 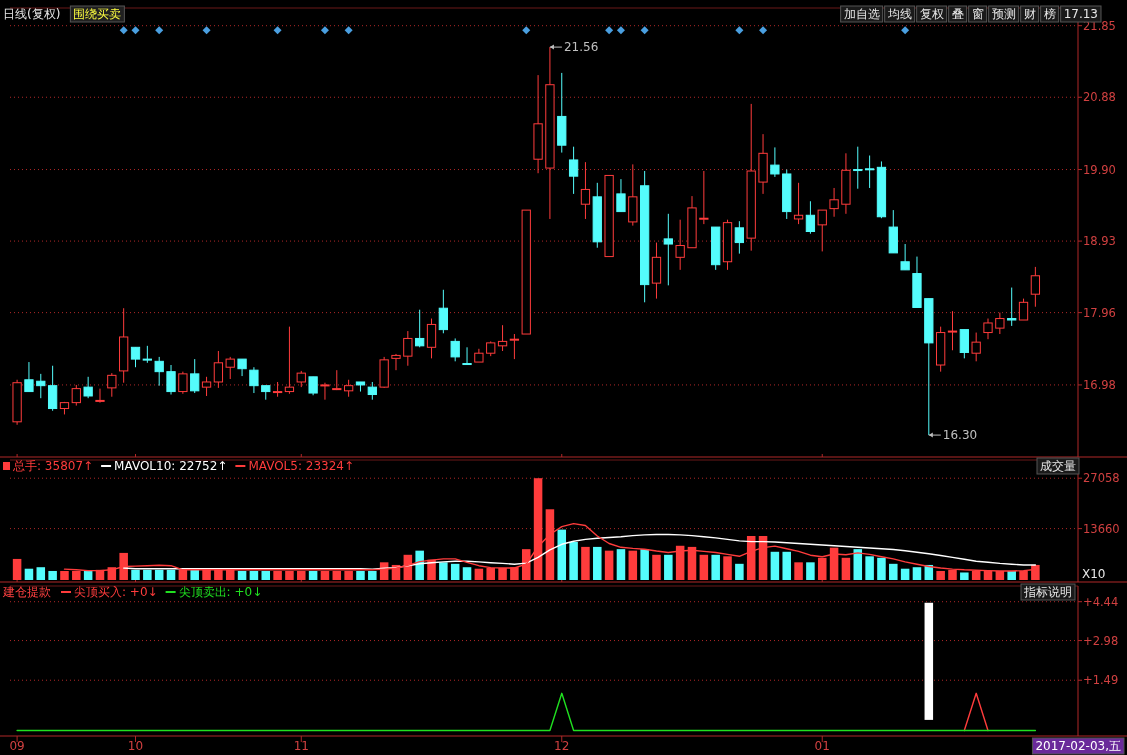 What do you see at coordinates (1049, 14) in the screenshot?
I see `text: 榜` at bounding box center [1049, 14].